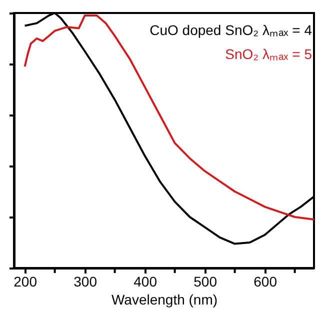 Image resolution: width=320 pixels, height=320 pixels. Describe the element at coordinates (206, 282) in the screenshot. I see `x-tick-label: 500` at that location.